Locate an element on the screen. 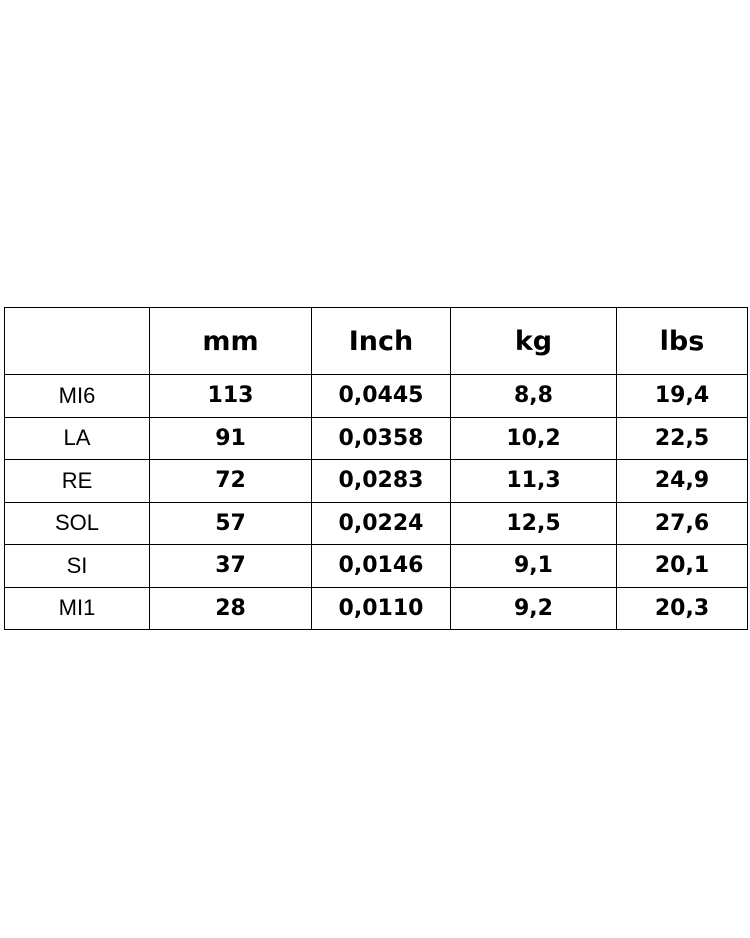  data-row: LA 91 0,0358 10,2 22,5 is located at coordinates (376, 438).